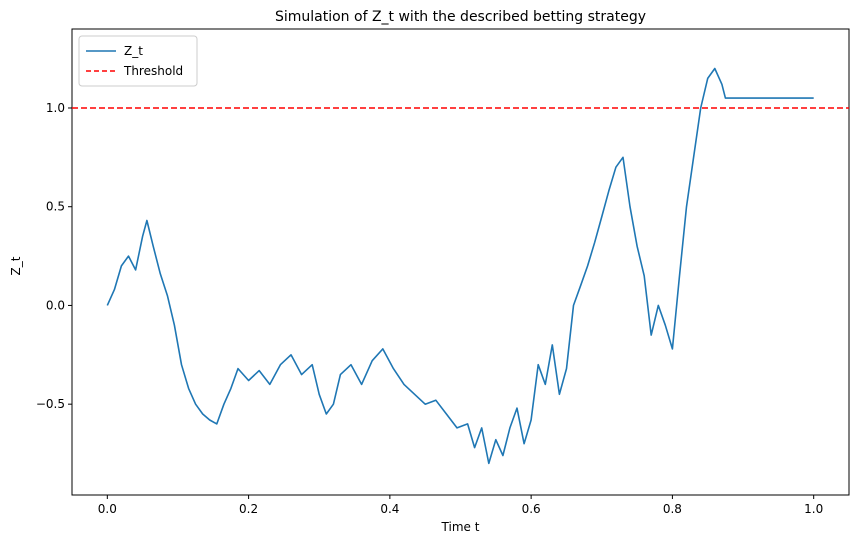 Image resolution: width=858 pixels, height=545 pixels. I want to click on x-tick-label: 0.2, so click(248, 509).